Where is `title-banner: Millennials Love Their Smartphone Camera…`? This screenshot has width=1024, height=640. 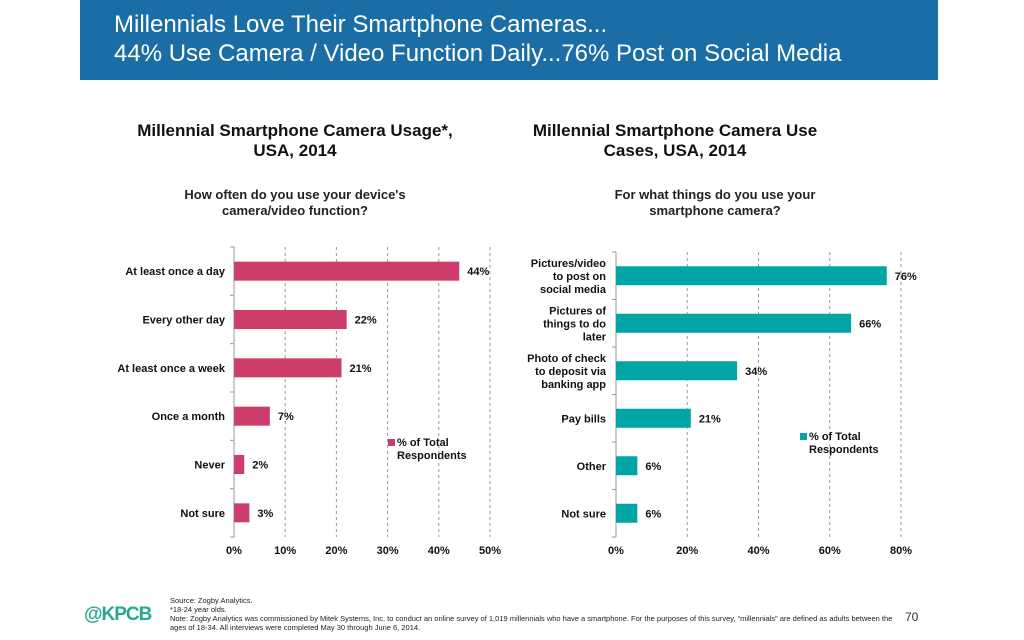
title-banner: Millennials Love Their Smartphone Camera… is located at coordinates (509, 40).